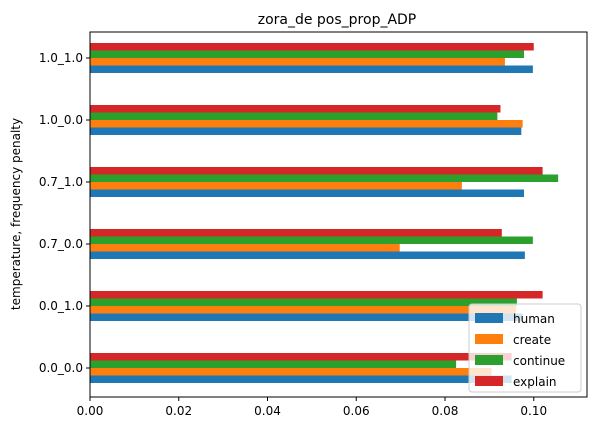 This screenshot has height=433, width=596. Describe the element at coordinates (307, 193) in the screenshot. I see `bar-human-0.7_1.0` at that location.